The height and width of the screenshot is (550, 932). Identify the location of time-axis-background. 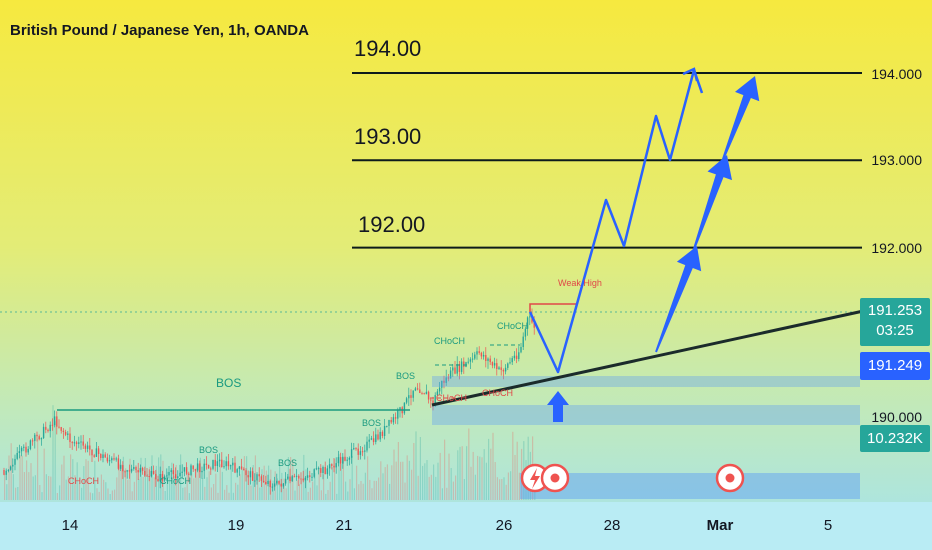
(466, 526).